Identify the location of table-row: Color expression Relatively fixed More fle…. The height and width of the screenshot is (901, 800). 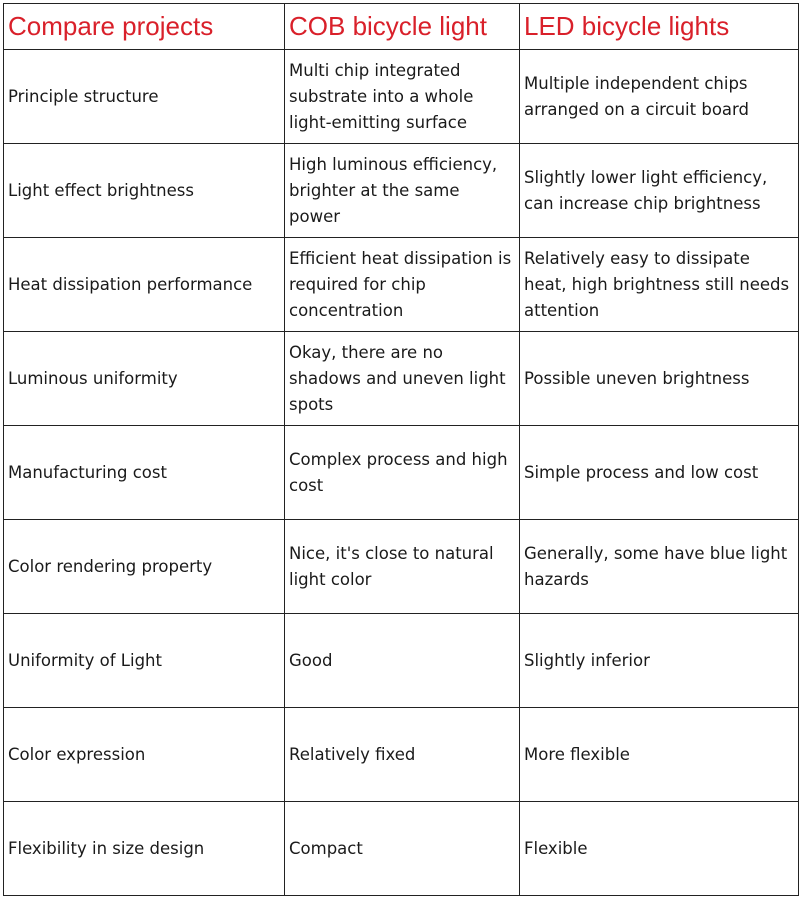
(401, 754).